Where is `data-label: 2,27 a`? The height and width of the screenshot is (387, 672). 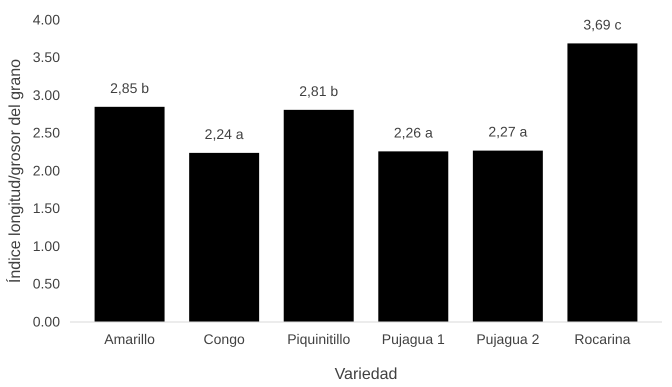
data-label: 2,27 a is located at coordinates (508, 132).